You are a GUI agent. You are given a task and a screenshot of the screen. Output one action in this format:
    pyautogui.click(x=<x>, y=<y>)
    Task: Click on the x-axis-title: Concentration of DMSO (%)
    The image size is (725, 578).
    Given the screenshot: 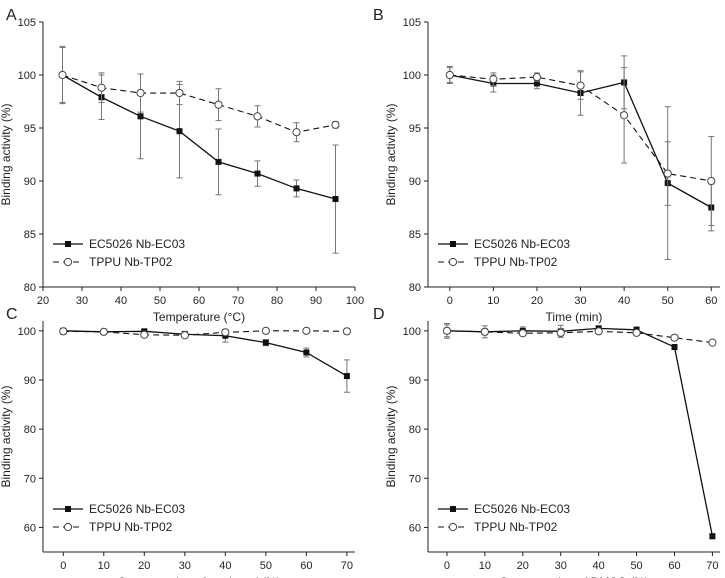 What is the action you would take?
    pyautogui.click(x=573, y=576)
    